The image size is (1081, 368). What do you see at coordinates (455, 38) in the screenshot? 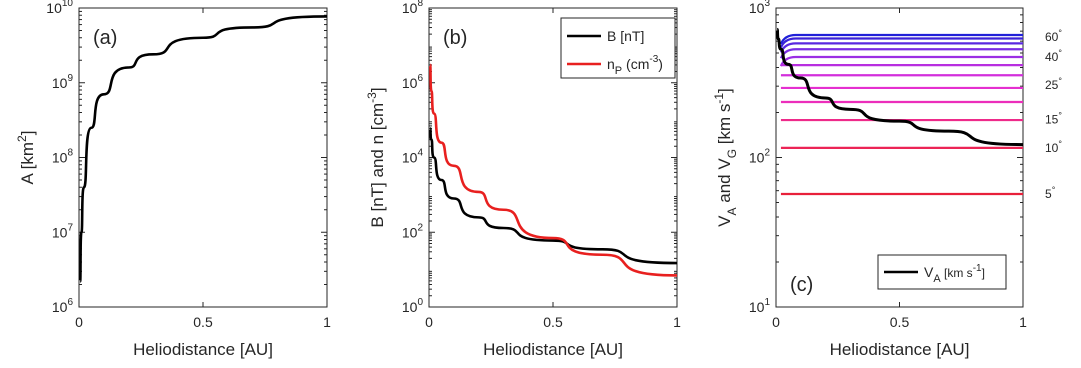
I see `panel-label: (b)` at bounding box center [455, 38].